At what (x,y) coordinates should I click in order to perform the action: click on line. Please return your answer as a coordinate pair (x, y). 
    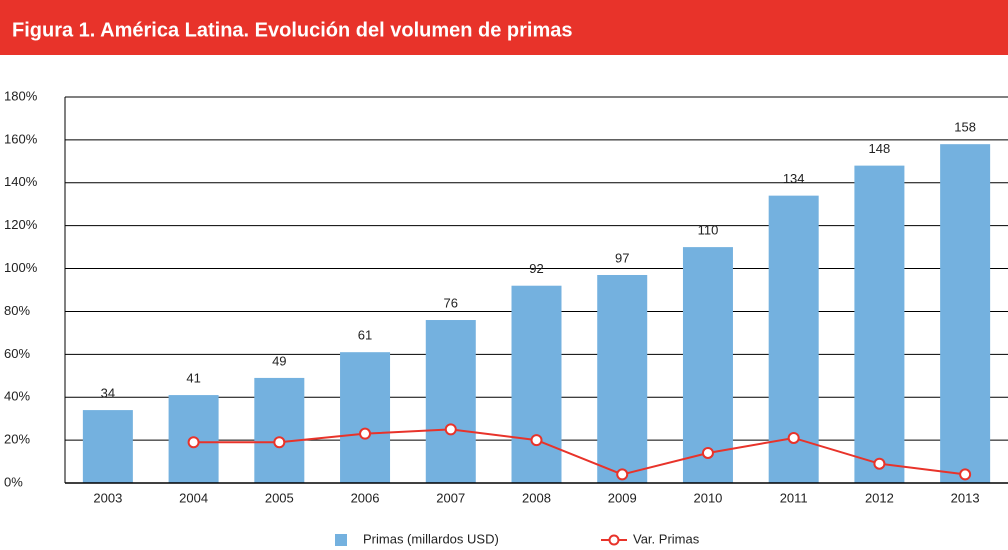
    Looking at the image, I should click on (579, 452).